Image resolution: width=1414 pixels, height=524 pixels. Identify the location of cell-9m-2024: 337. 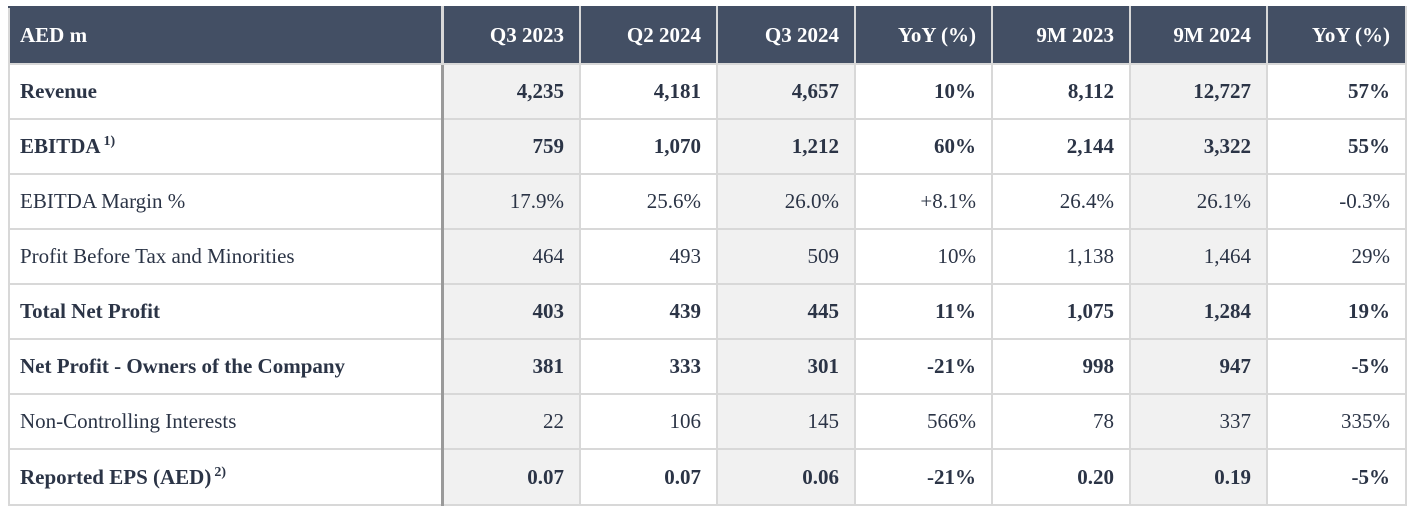
(1198, 421).